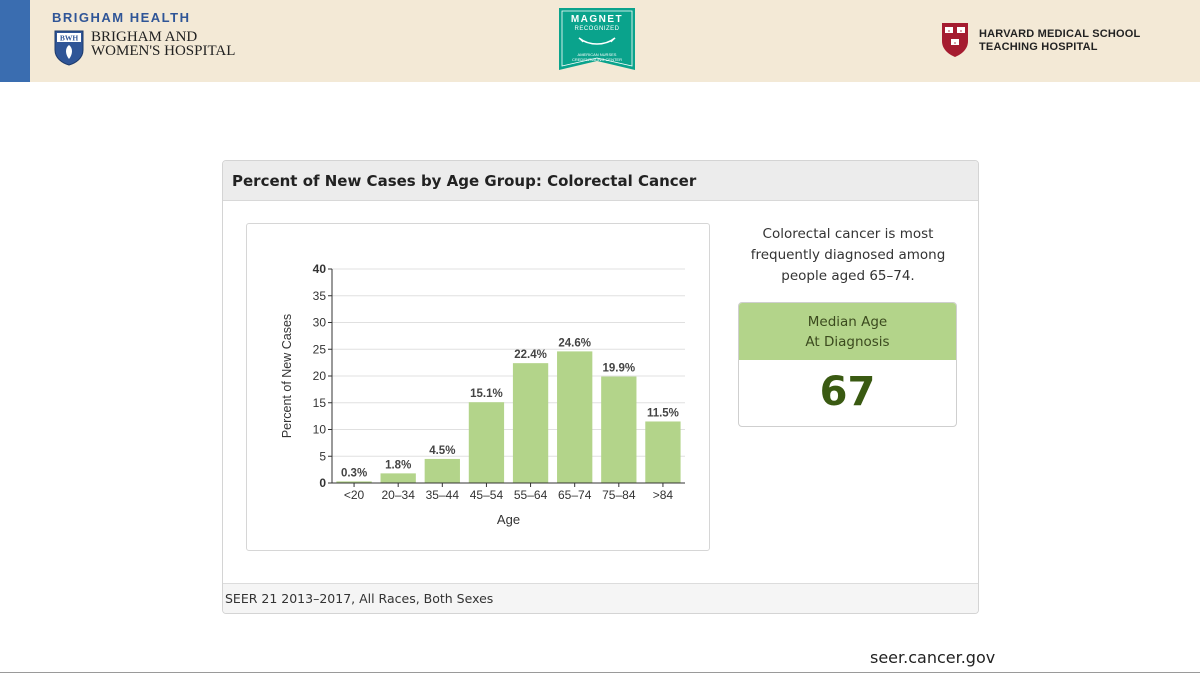 The image size is (1200, 675). I want to click on harvard-shield-icon, so click(955, 40).